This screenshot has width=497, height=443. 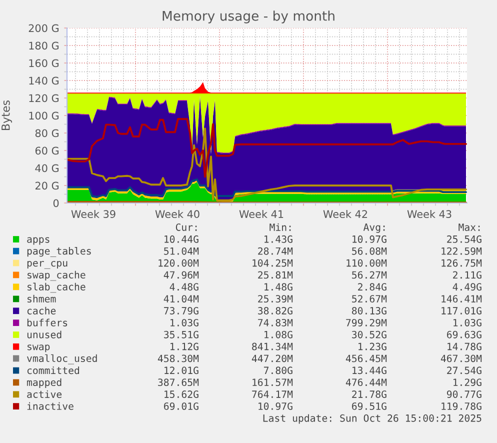 What do you see at coordinates (462, 299) in the screenshot?
I see `text: 146.41M` at bounding box center [462, 299].